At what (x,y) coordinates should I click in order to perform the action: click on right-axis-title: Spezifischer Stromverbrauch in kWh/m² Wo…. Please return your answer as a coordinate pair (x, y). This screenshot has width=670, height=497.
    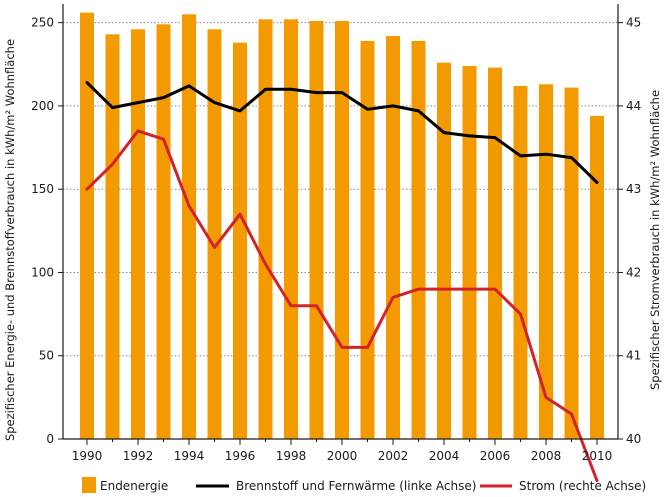
    Looking at the image, I should click on (655, 240).